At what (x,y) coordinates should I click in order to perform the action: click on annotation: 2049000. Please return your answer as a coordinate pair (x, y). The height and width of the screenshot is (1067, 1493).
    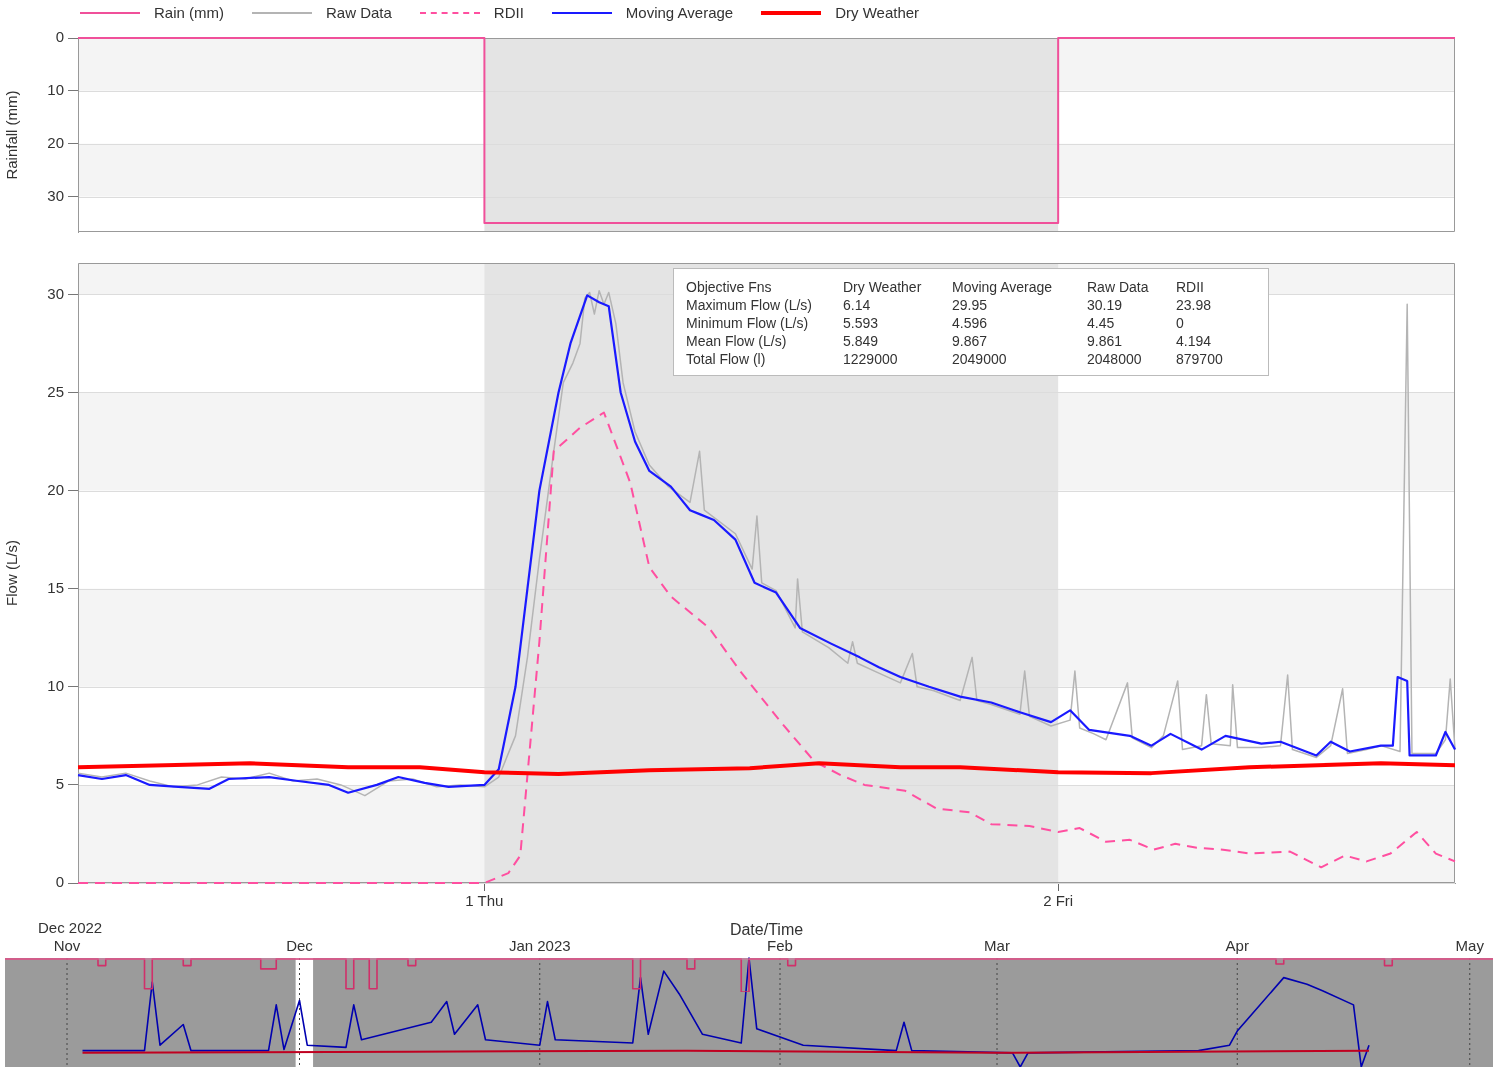
    Looking at the image, I should click on (980, 359).